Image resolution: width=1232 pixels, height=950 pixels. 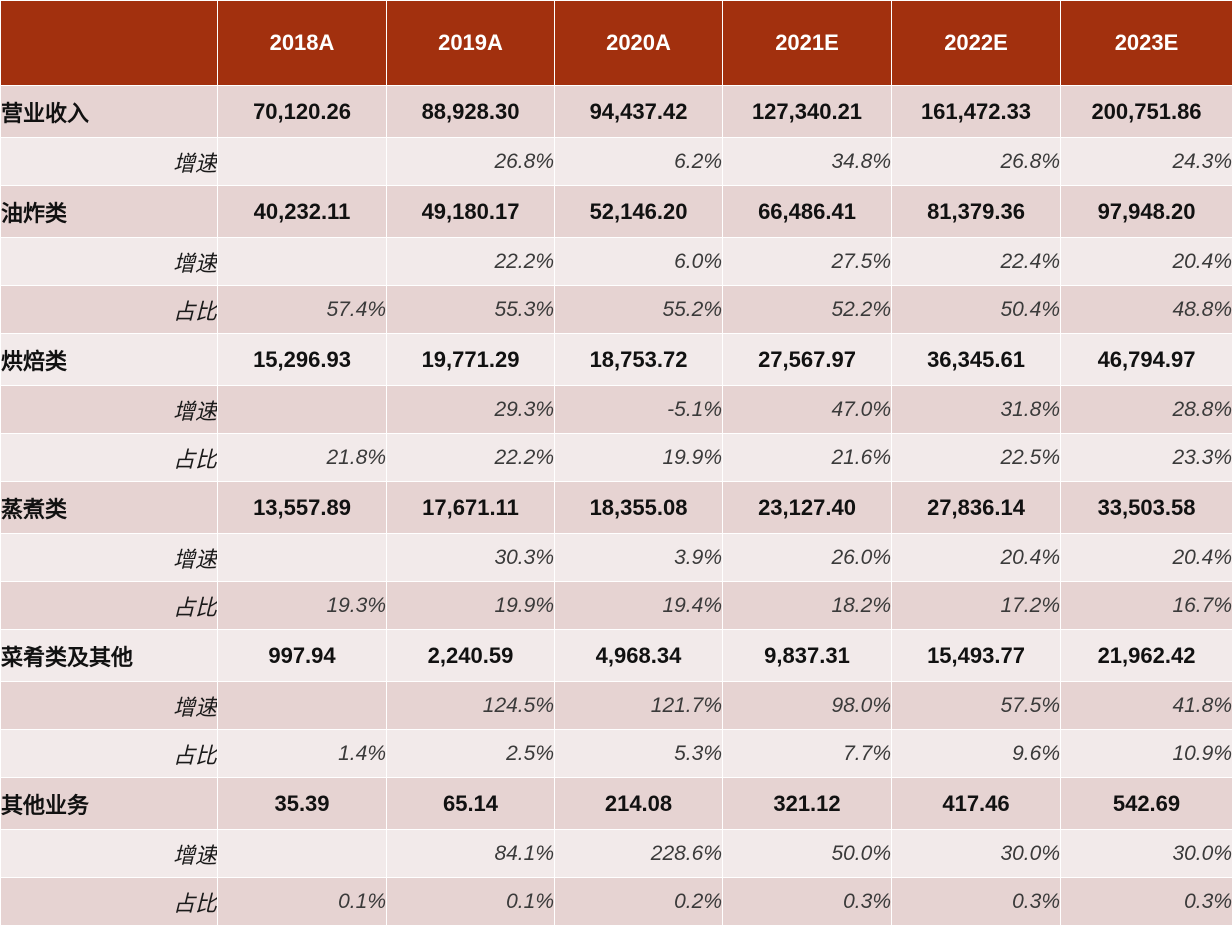 What do you see at coordinates (639, 854) in the screenshot?
I see `percent-cell: 228.6%` at bounding box center [639, 854].